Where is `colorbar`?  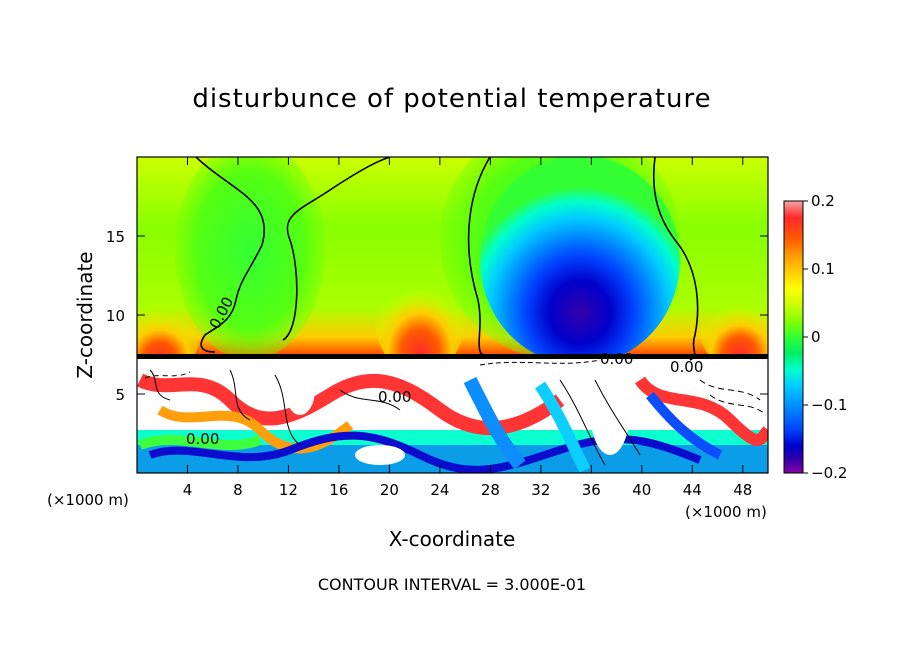
colorbar is located at coordinates (793, 337).